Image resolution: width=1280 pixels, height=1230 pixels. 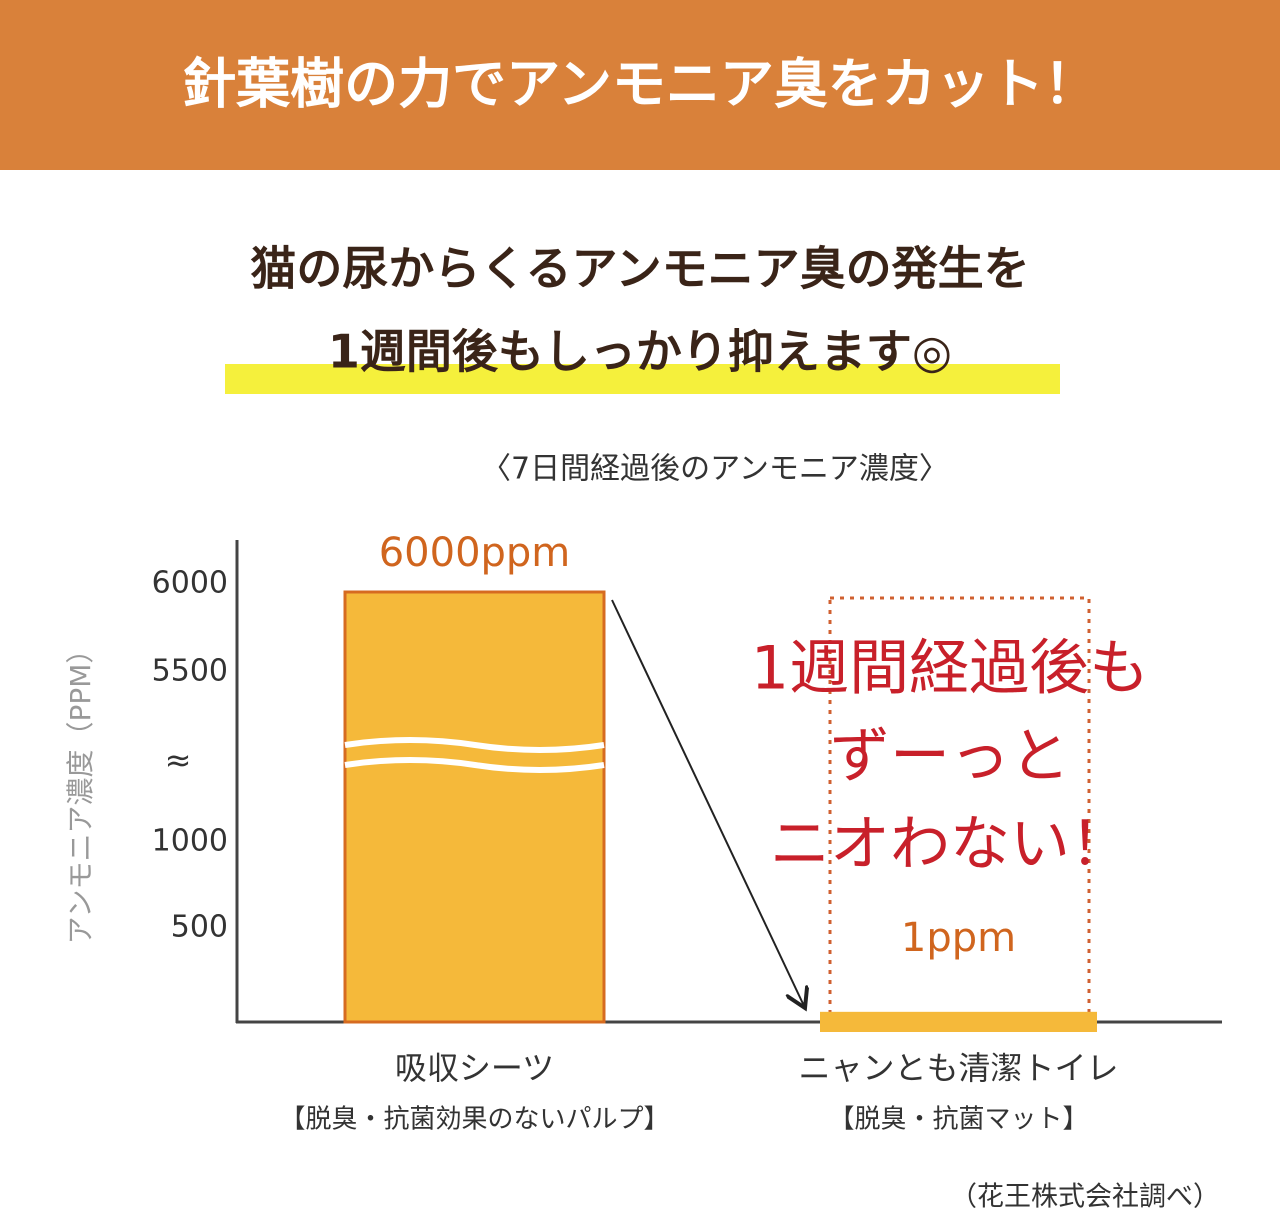 What do you see at coordinates (958, 938) in the screenshot?
I see `value-label: 1ppm` at bounding box center [958, 938].